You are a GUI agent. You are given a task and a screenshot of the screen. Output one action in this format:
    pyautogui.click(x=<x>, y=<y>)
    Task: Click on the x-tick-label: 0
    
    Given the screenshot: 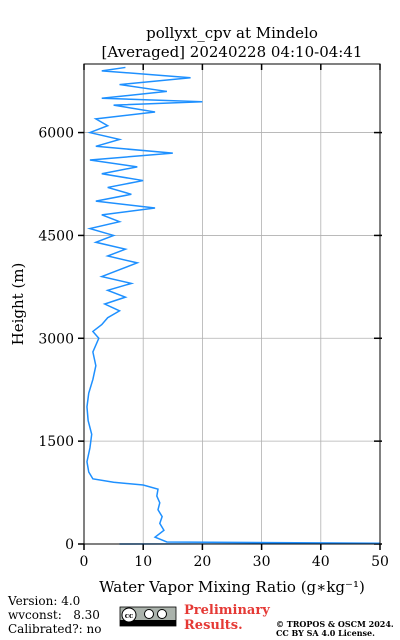 What is the action you would take?
    pyautogui.click(x=84, y=562)
    